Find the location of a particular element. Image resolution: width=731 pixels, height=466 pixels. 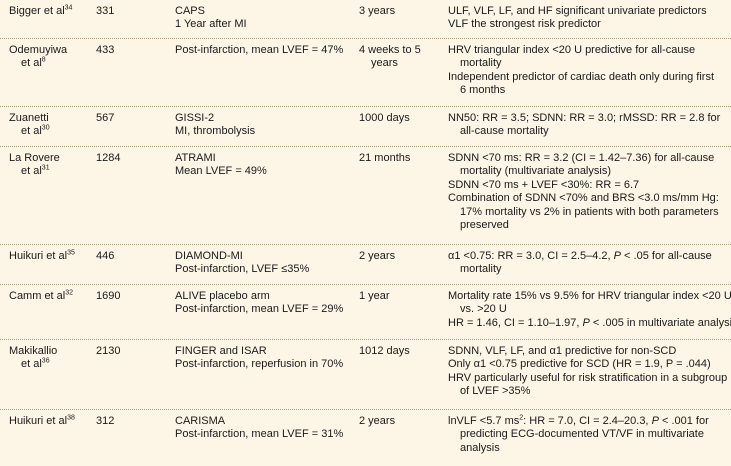

followup-cell: 1000 days is located at coordinates (384, 118).